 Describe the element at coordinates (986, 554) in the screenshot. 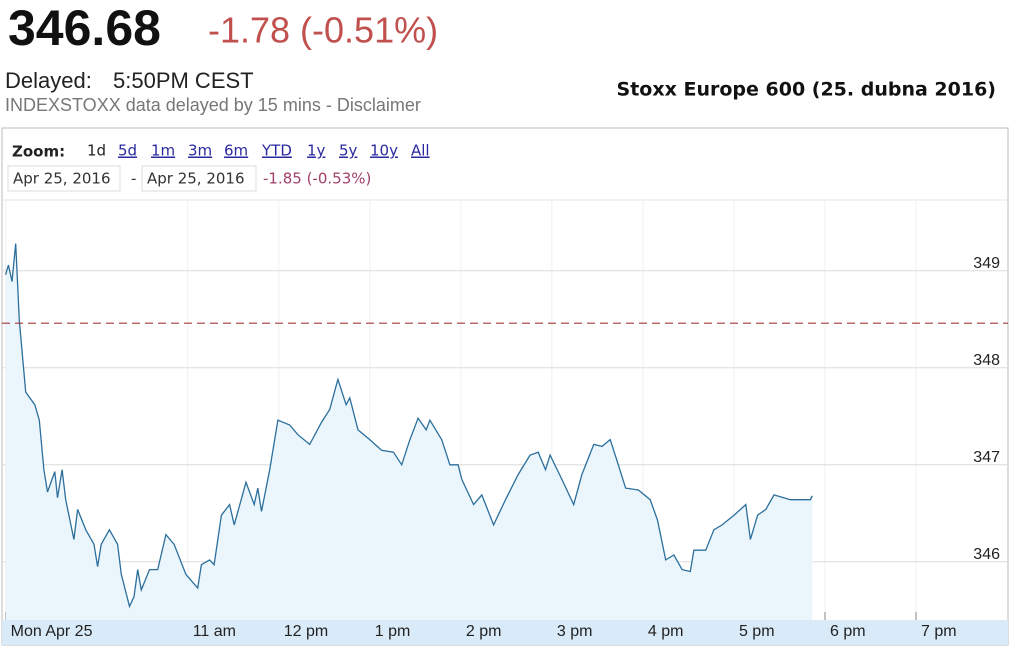

I see `y-tick-label: 346` at that location.